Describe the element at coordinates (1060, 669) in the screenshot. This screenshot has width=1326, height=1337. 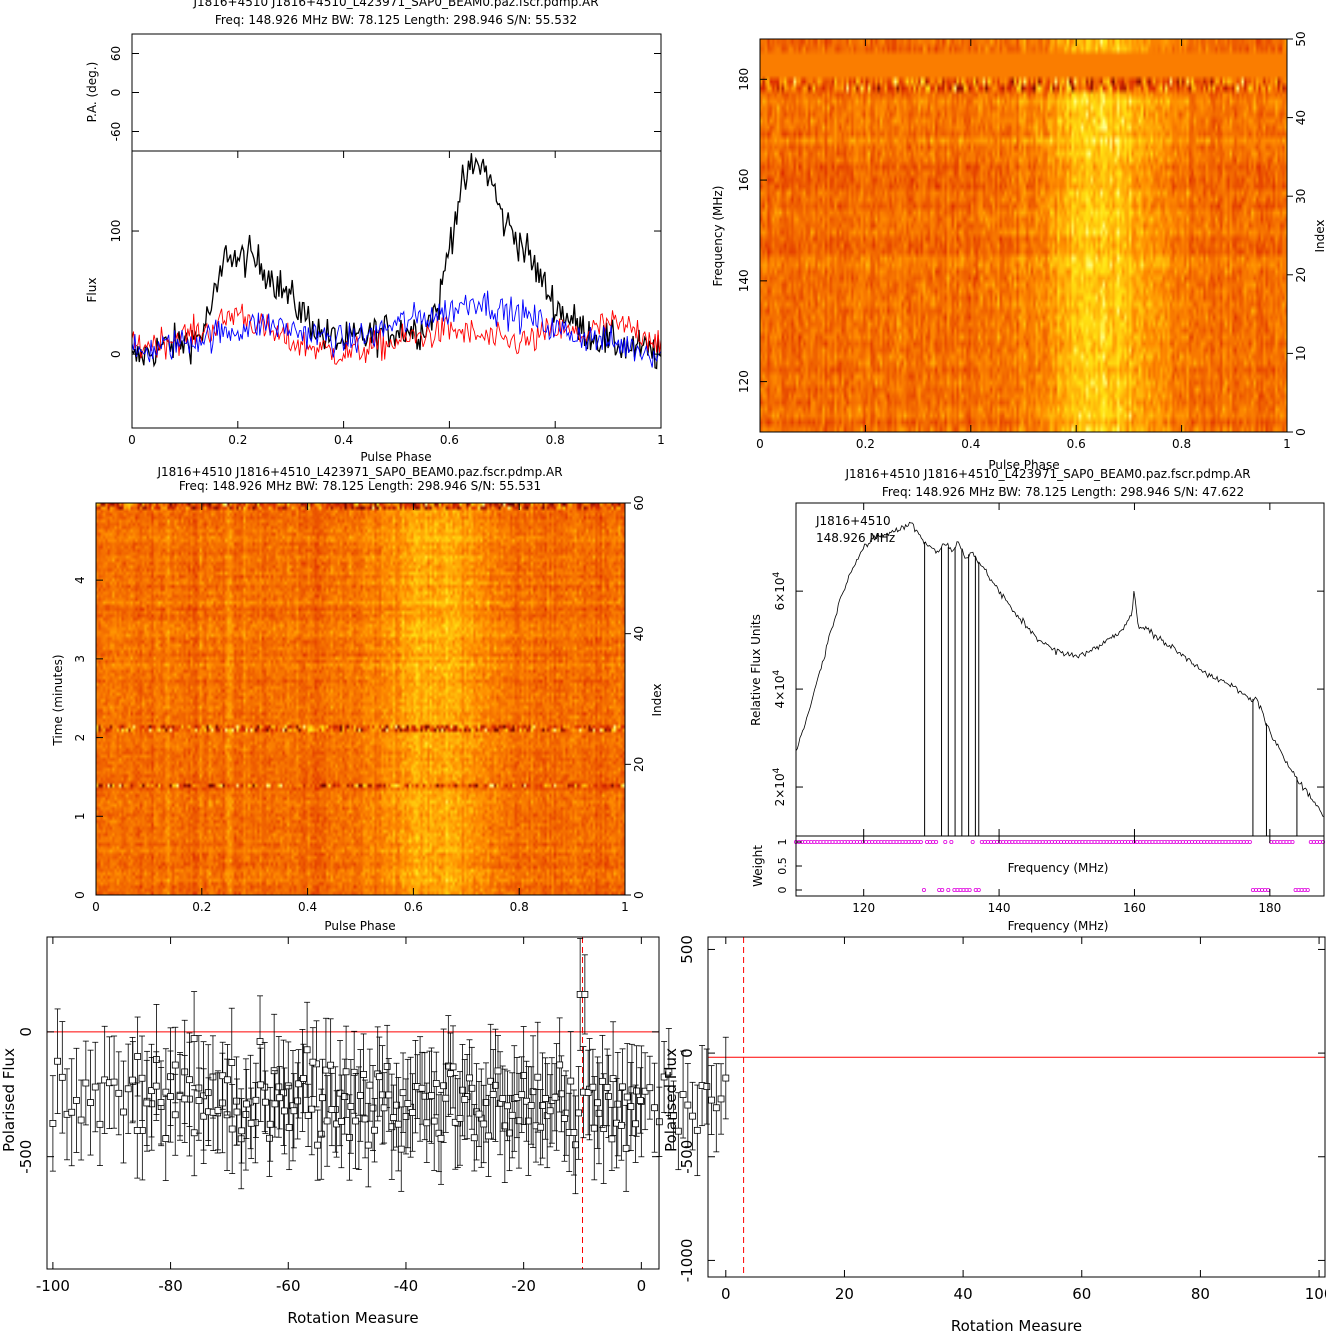
I see `bandpass-frame` at that location.